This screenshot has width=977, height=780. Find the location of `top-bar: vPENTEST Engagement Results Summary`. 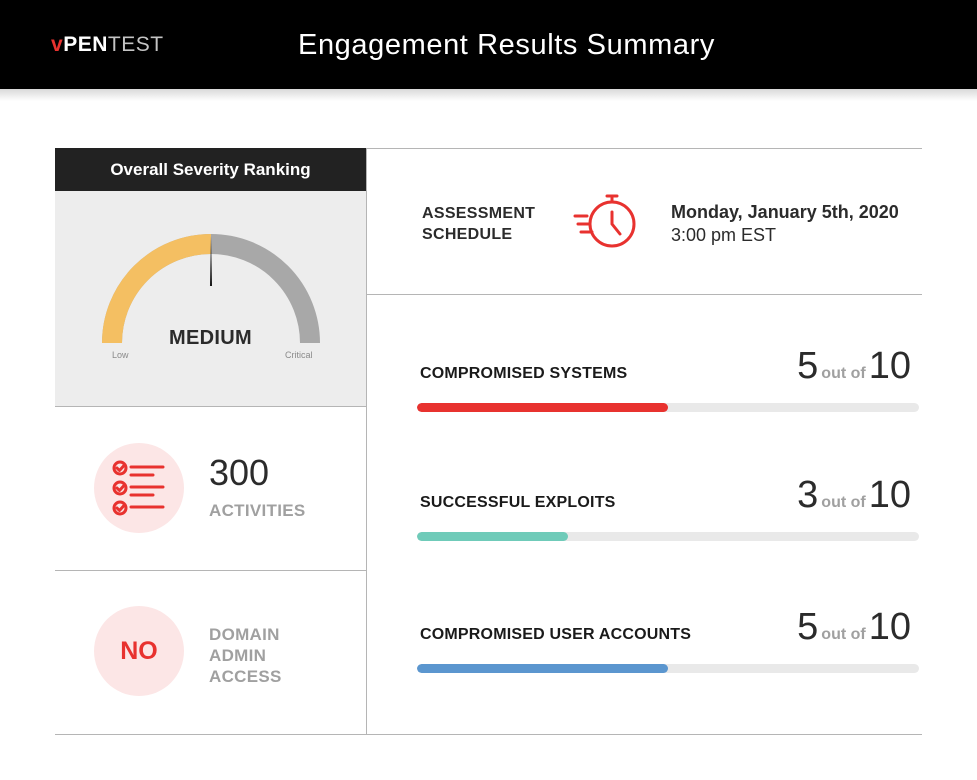

top-bar: vPENTEST Engagement Results Summary is located at coordinates (488, 44).